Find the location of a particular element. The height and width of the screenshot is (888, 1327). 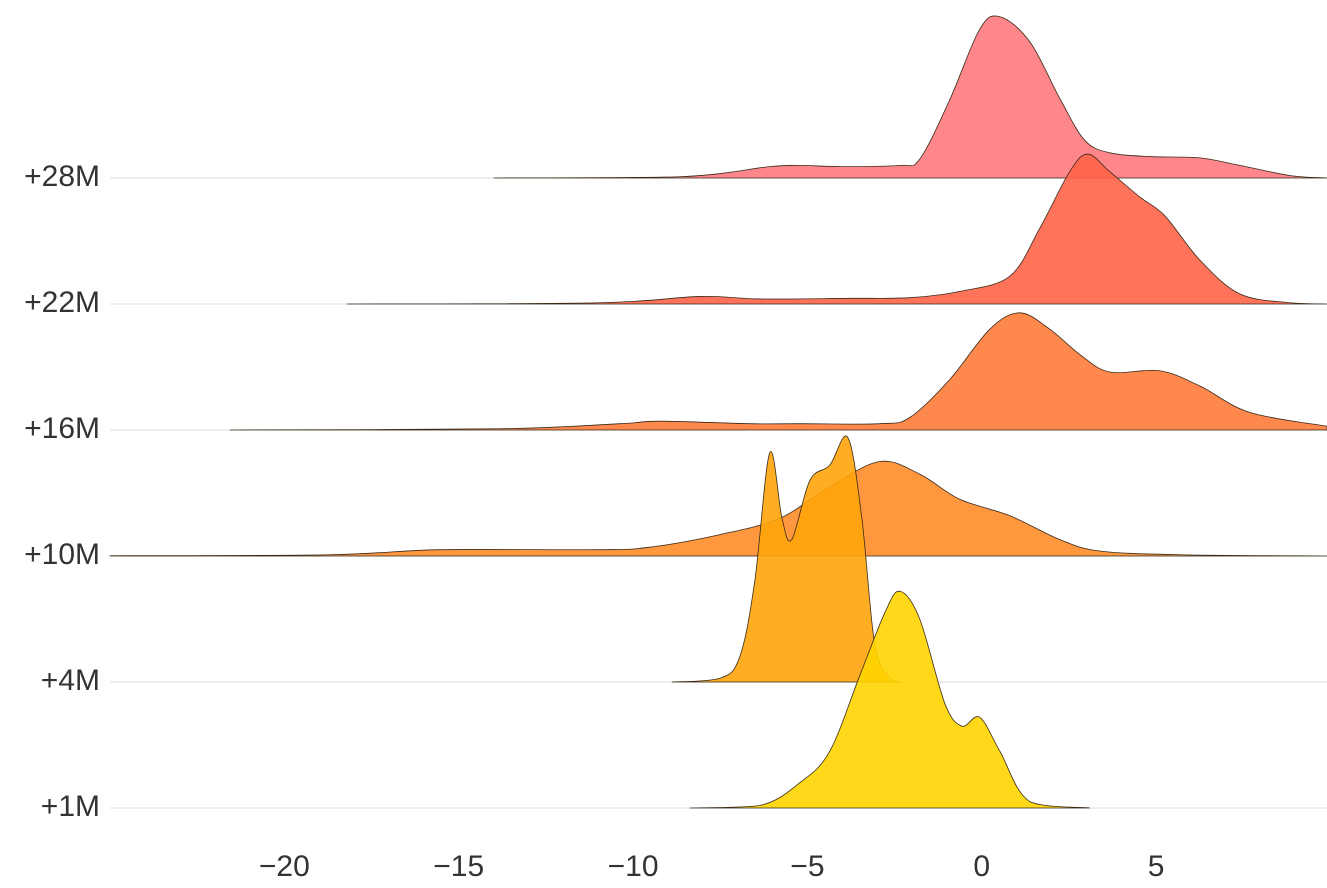

y-tick-label: +28M is located at coordinates (62, 176).